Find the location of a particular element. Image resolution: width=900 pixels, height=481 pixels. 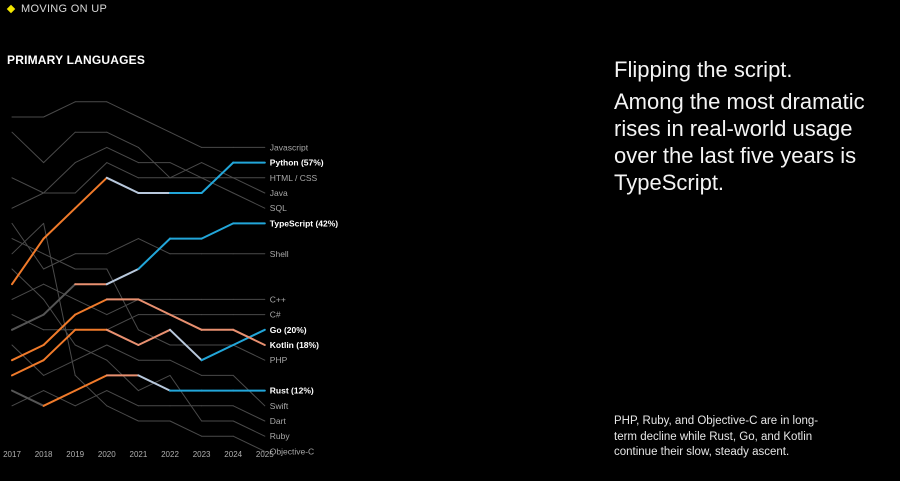

series-ruby: Ruby is located at coordinates (151, 354).